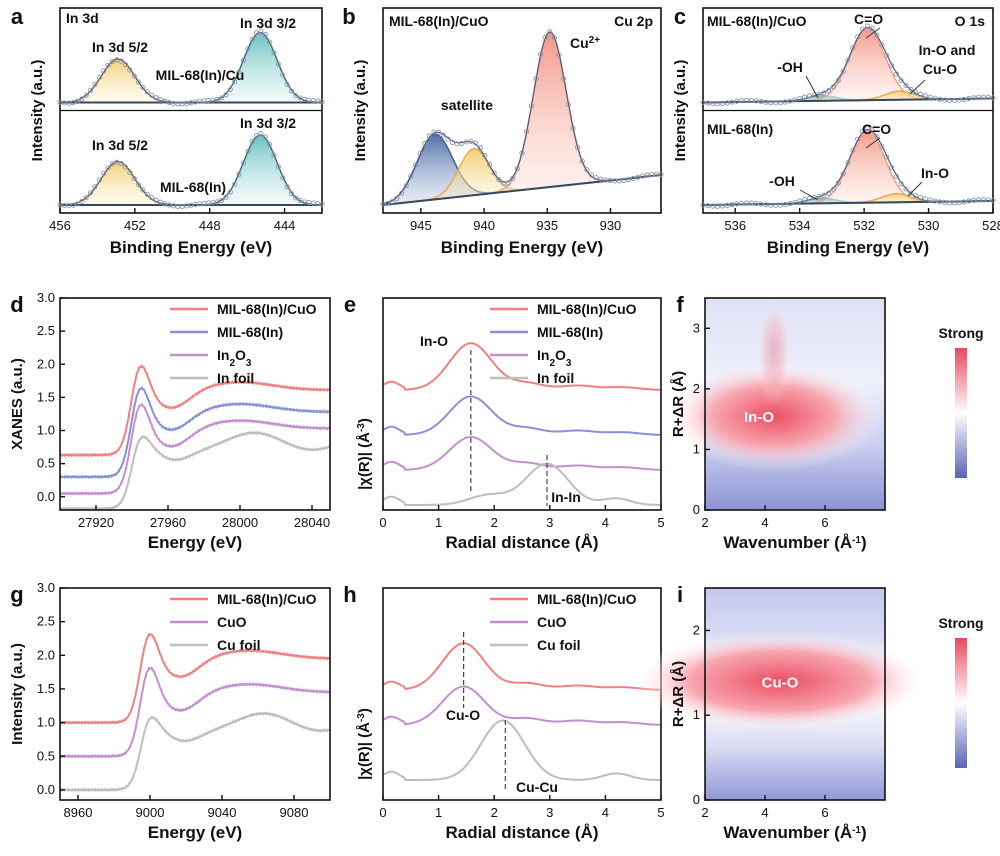 The height and width of the screenshot is (856, 1000). What do you see at coordinates (774, 416) in the screenshot?
I see `panel-f-heat-hotspot` at bounding box center [774, 416].